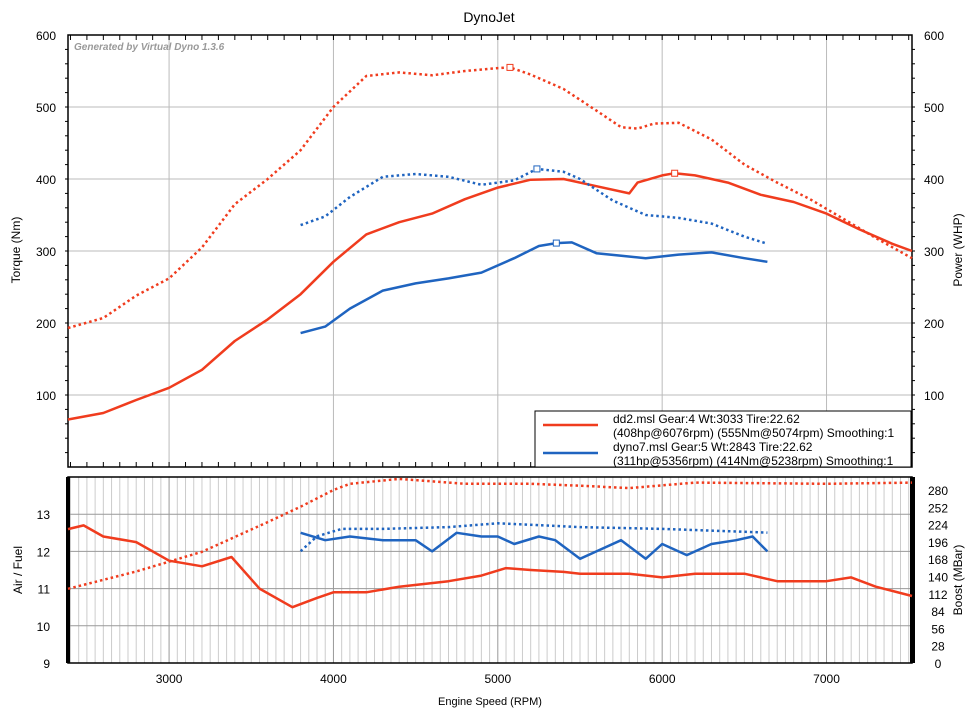 This screenshot has width=978, height=715. Describe the element at coordinates (938, 647) in the screenshot. I see `boost-tick-label: 28` at that location.